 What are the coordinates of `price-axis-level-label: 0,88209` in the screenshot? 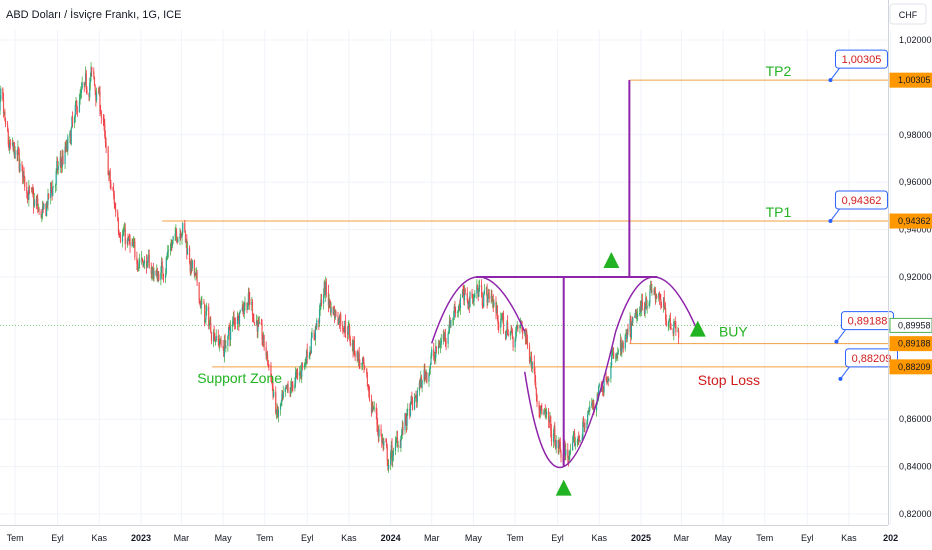 It's located at (914, 367).